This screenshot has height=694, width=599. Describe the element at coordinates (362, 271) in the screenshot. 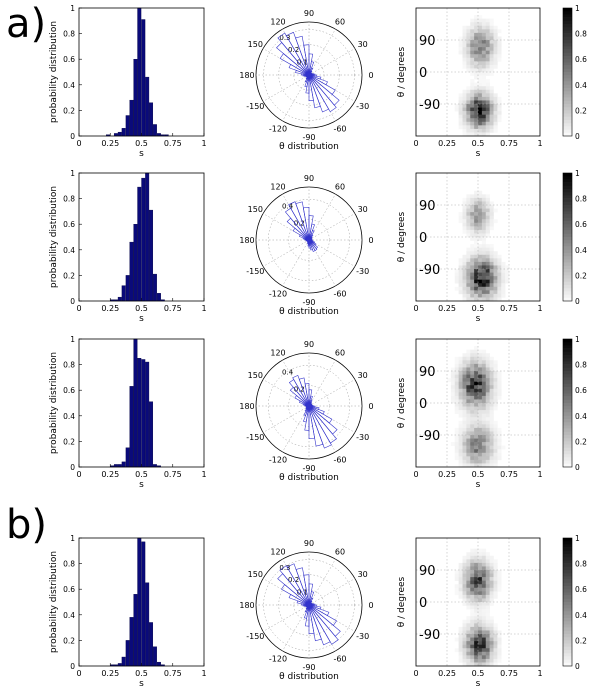

I see `polar-angle-label: -30` at that location.